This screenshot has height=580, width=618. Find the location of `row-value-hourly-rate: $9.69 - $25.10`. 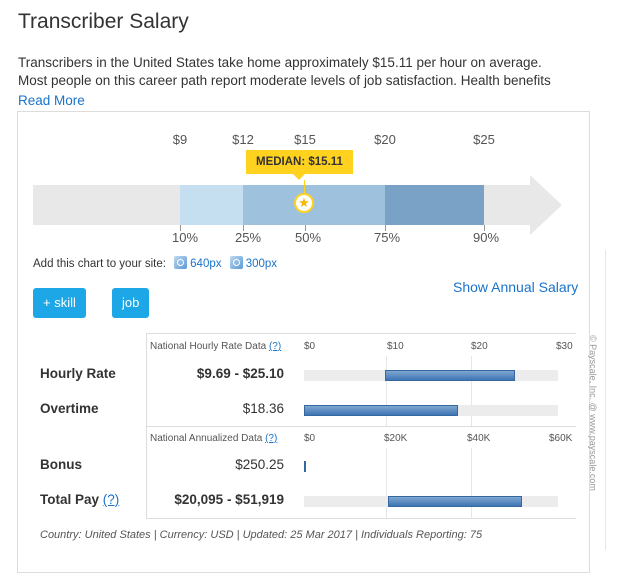

row-value-hourly-rate: $9.69 - $25.10 is located at coordinates (240, 373).